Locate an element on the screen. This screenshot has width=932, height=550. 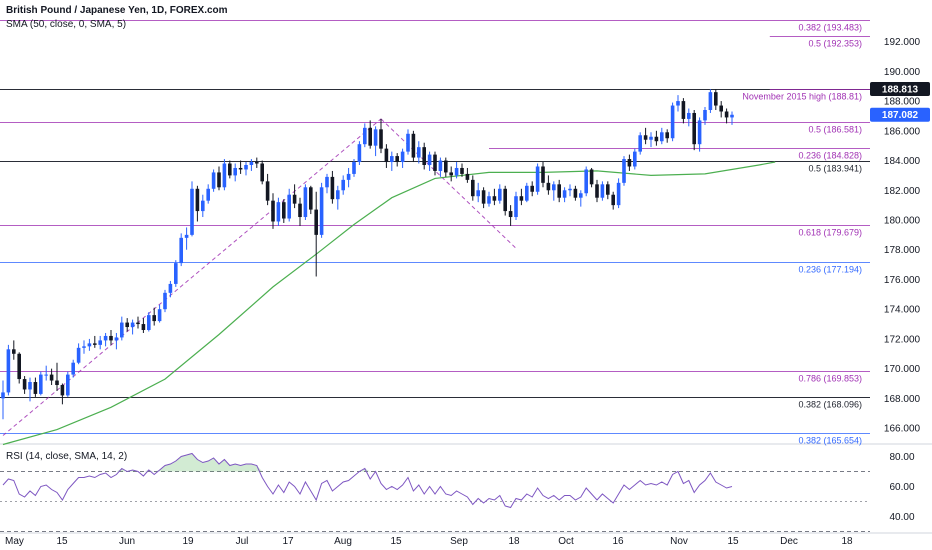
time-axis-tick: Jul is located at coordinates (242, 541).